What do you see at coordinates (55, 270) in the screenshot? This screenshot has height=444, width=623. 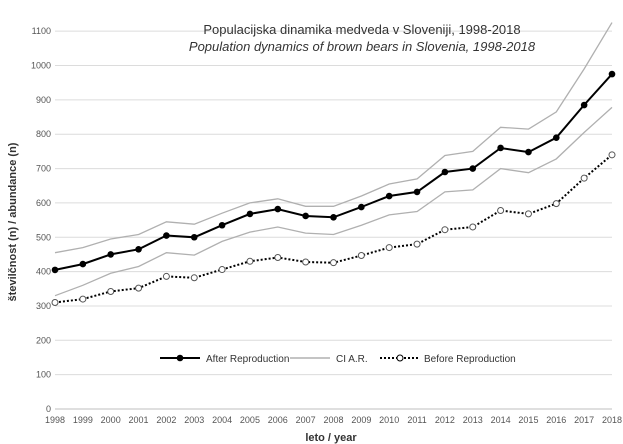 I see `point-after-reproduction-1998` at bounding box center [55, 270].